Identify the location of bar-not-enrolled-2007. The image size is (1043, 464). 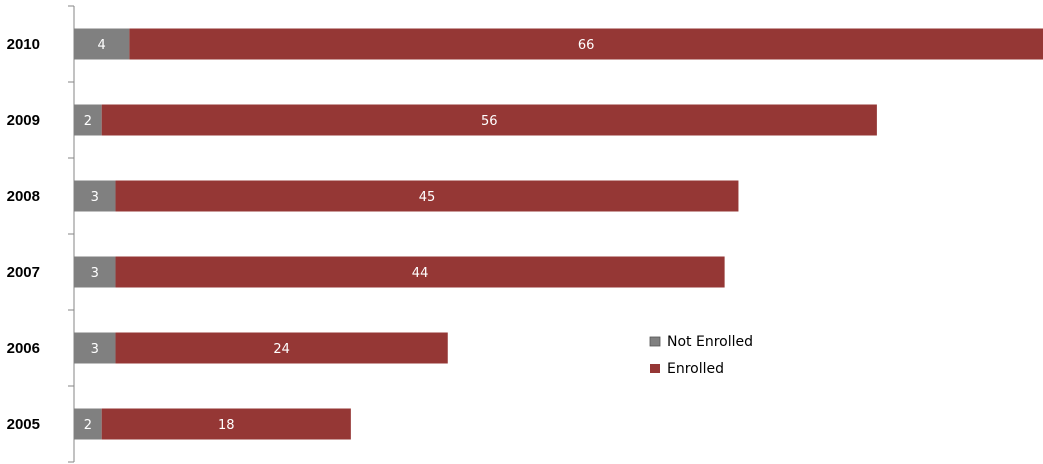
(95, 272).